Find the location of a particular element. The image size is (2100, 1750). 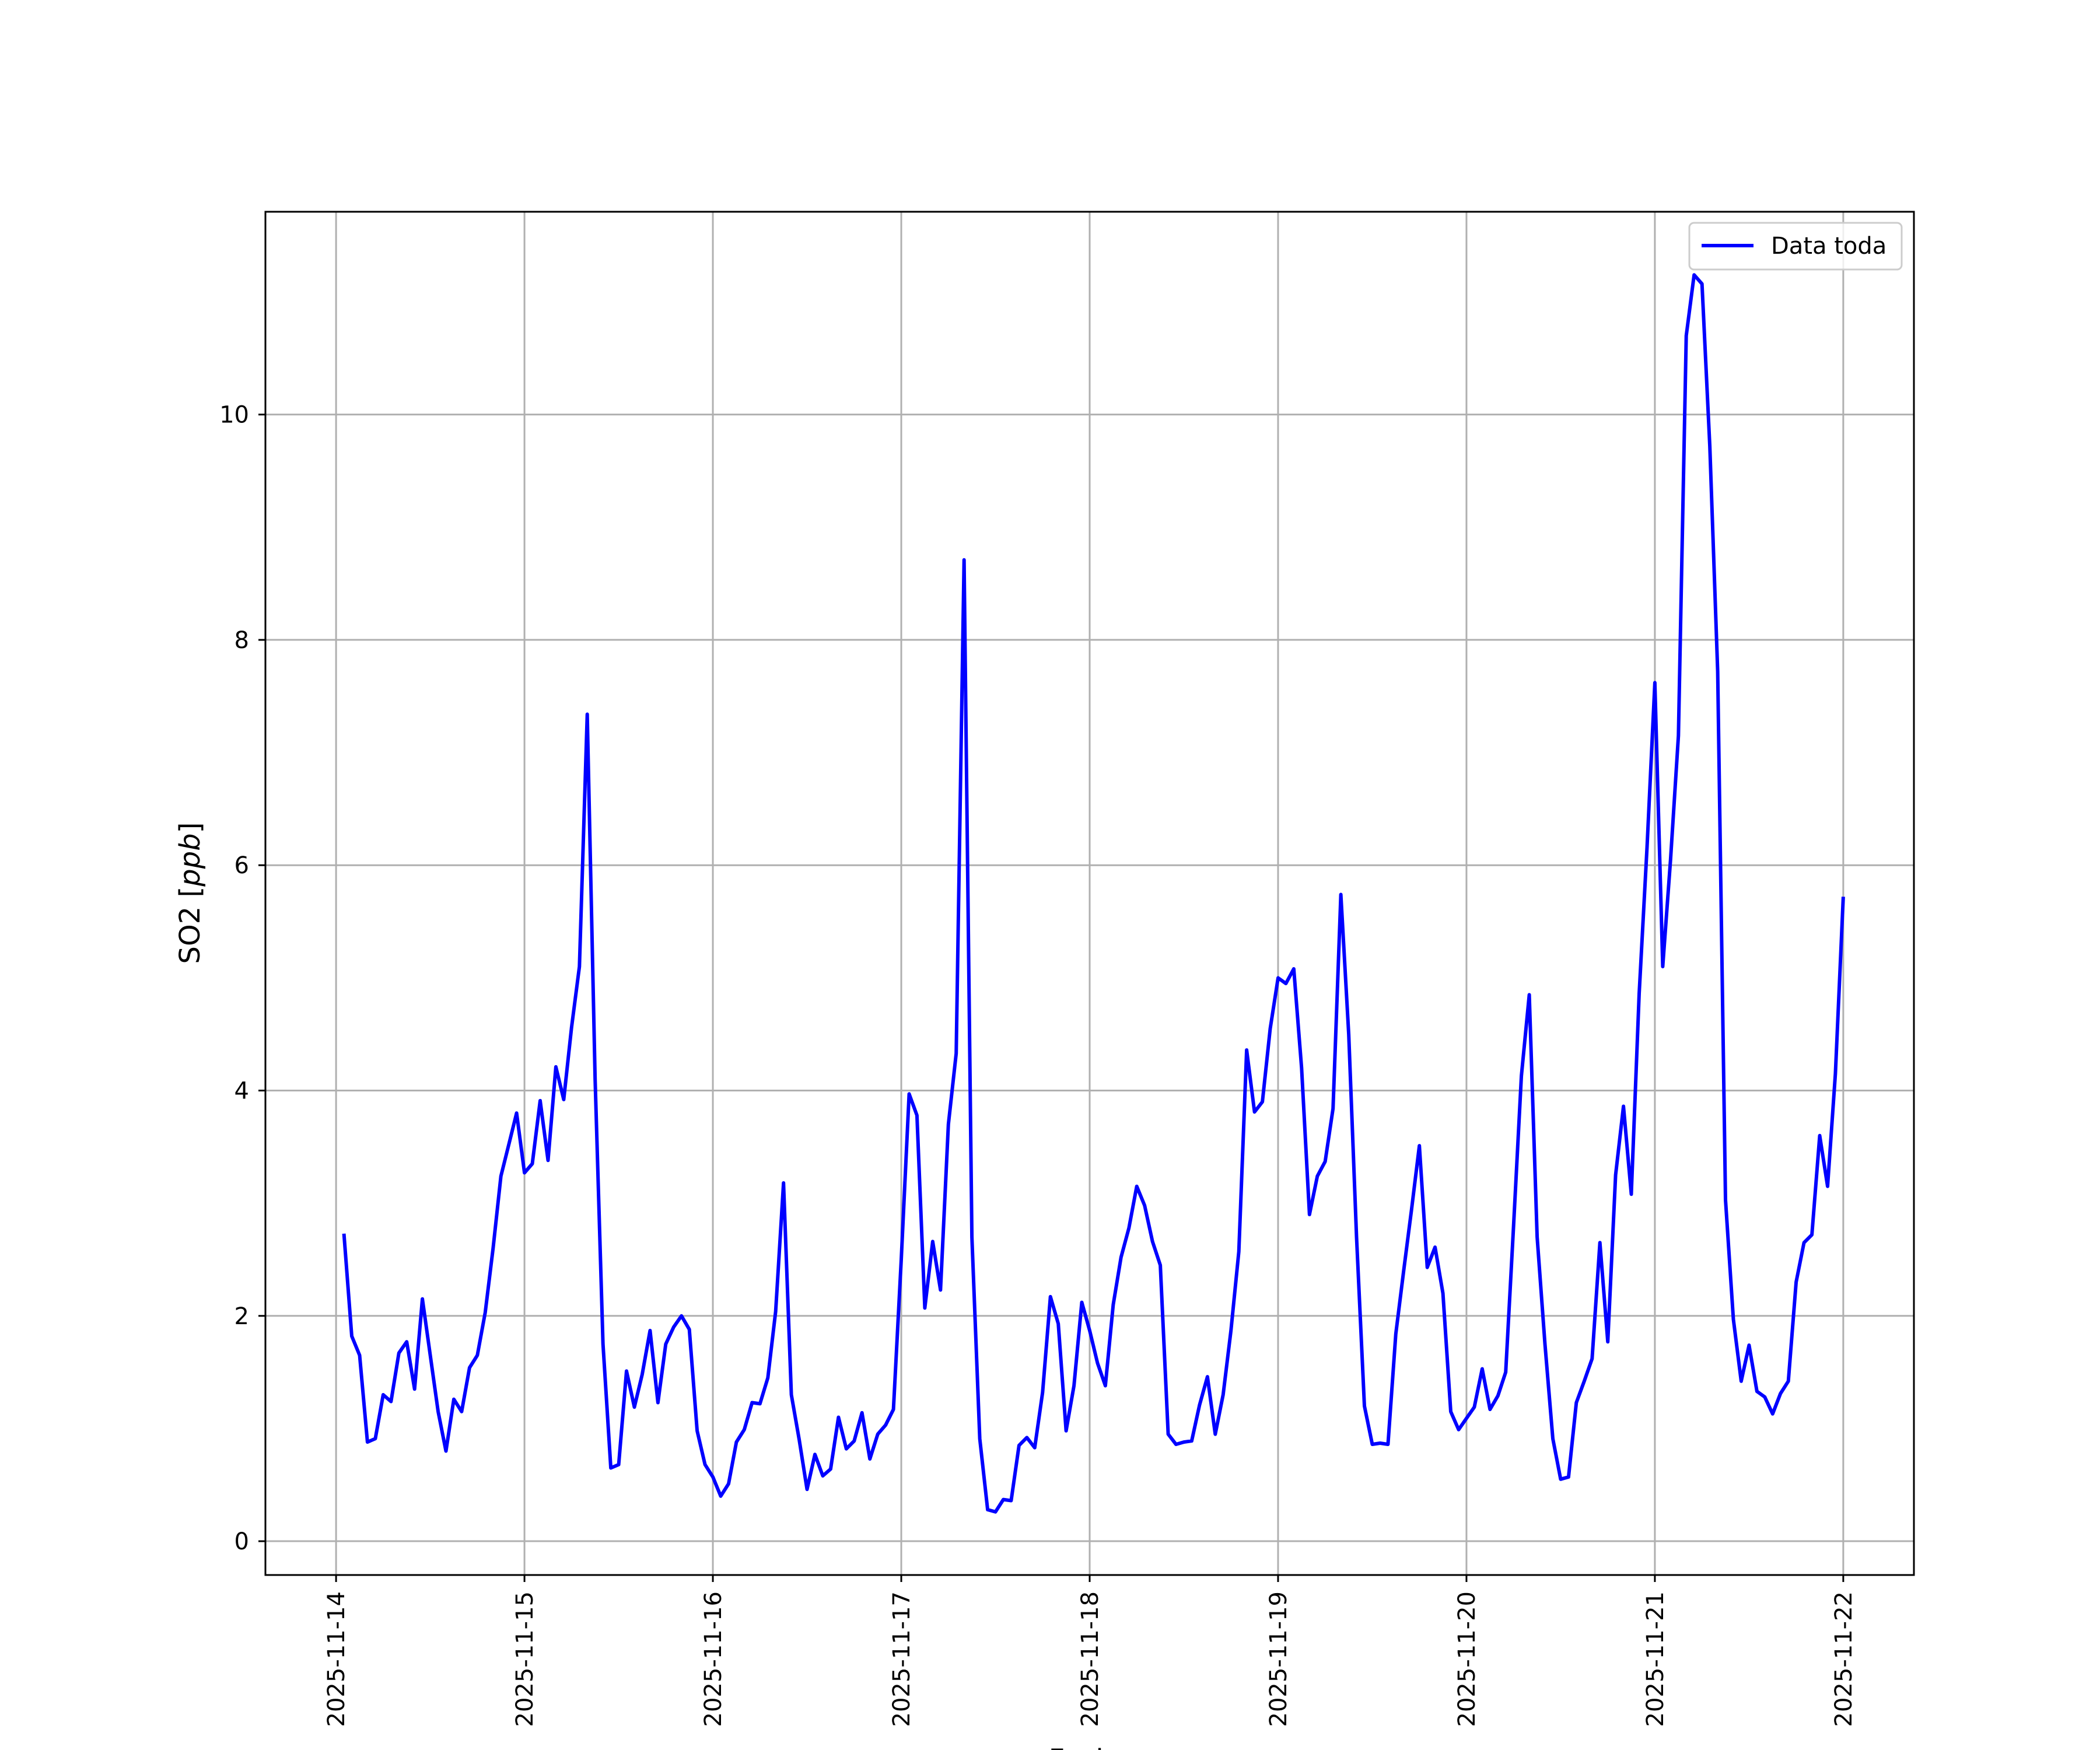

y-axis-label-main: SO2 [ is located at coordinates (190, 925).